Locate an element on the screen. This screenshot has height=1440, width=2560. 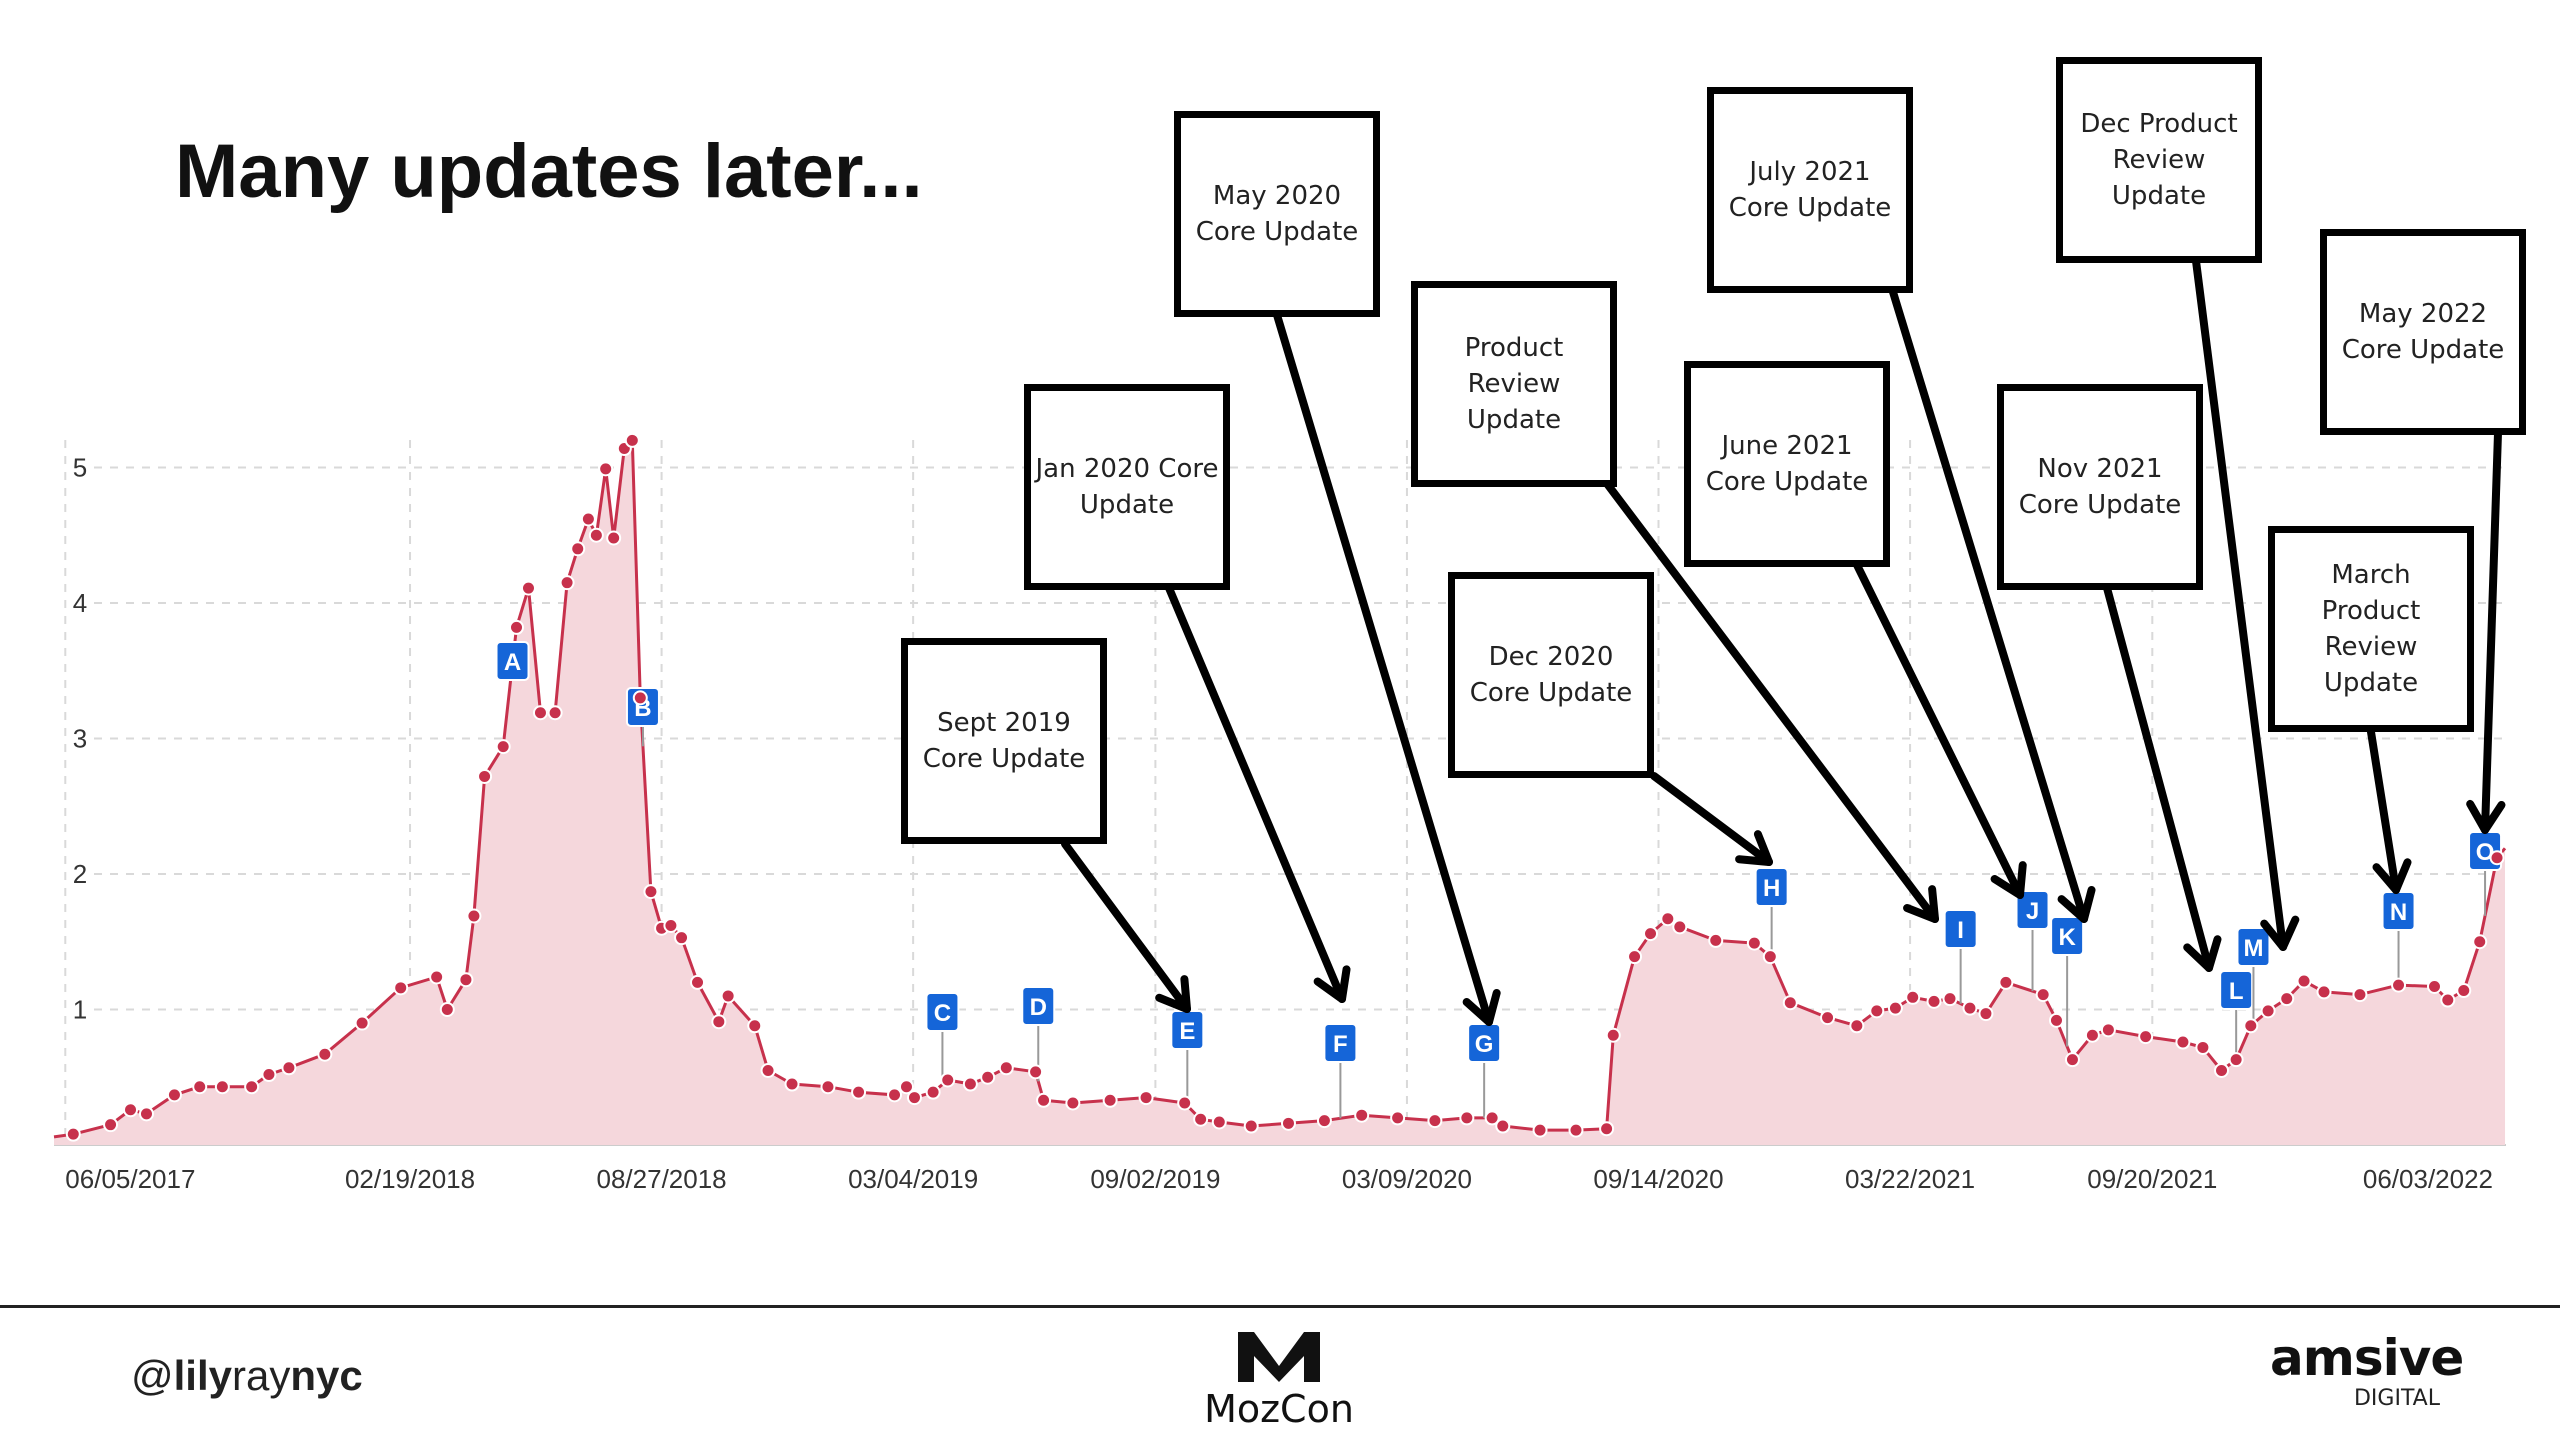
annotation-flag-a: A is located at coordinates (512, 661).